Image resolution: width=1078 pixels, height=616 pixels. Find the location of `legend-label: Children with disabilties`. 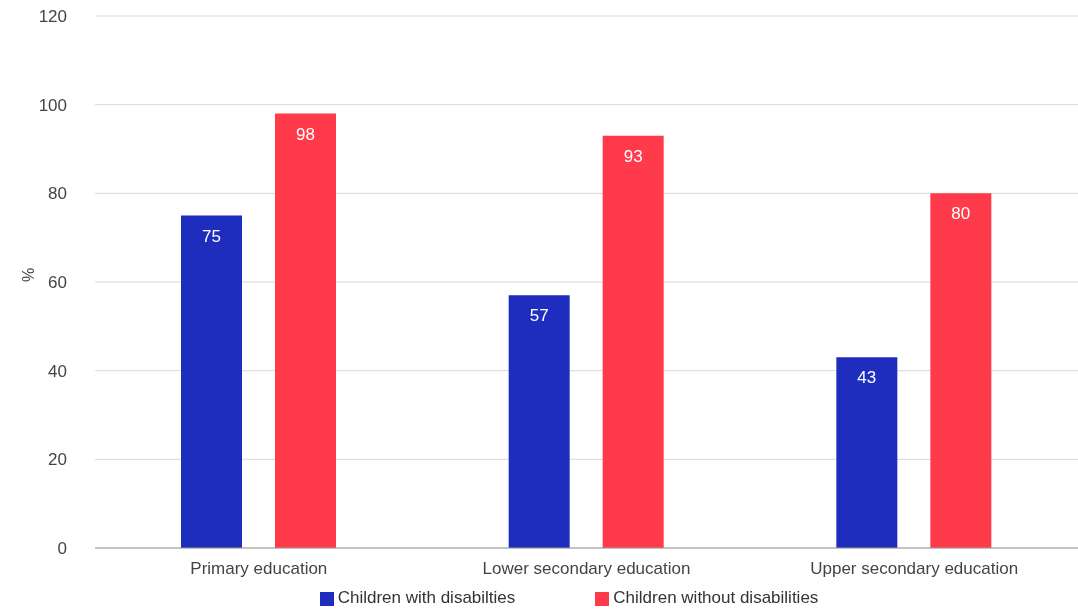

legend-label: Children with disabilties is located at coordinates (426, 597).